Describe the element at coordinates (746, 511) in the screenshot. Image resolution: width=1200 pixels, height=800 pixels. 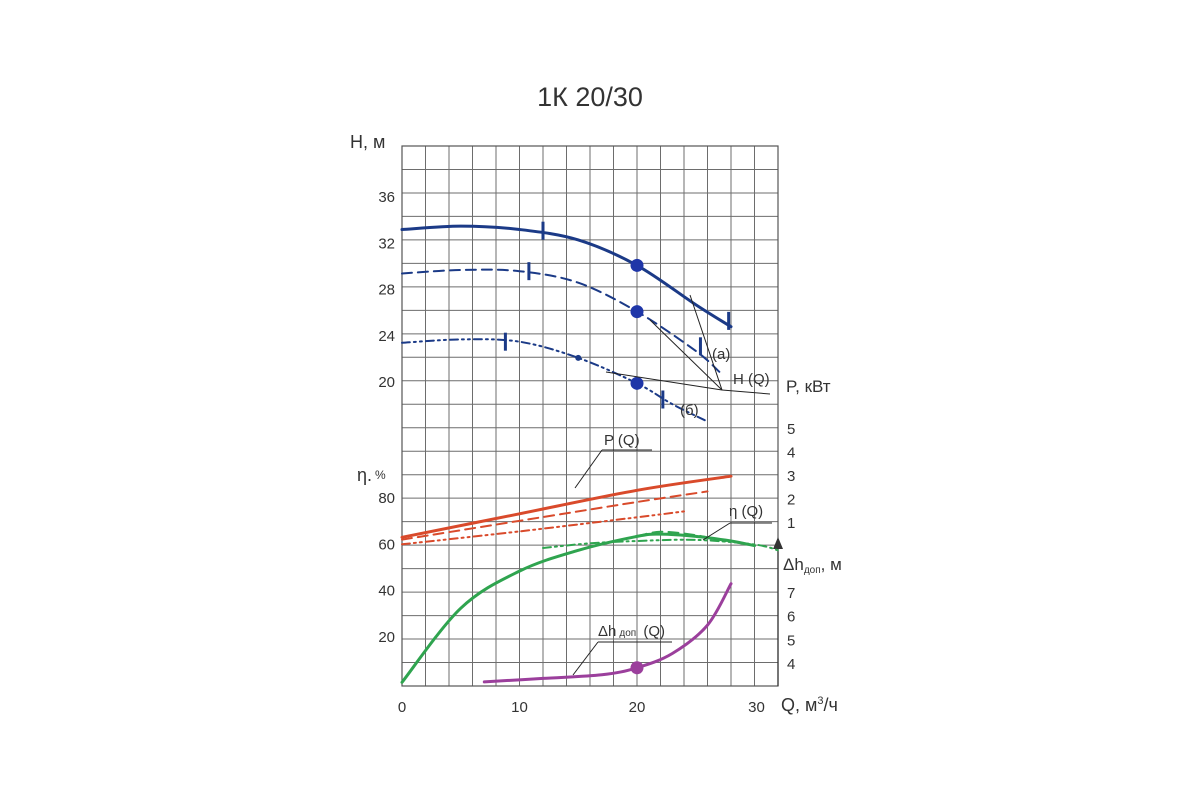
I see `eta-curve-label: η (Q)` at that location.